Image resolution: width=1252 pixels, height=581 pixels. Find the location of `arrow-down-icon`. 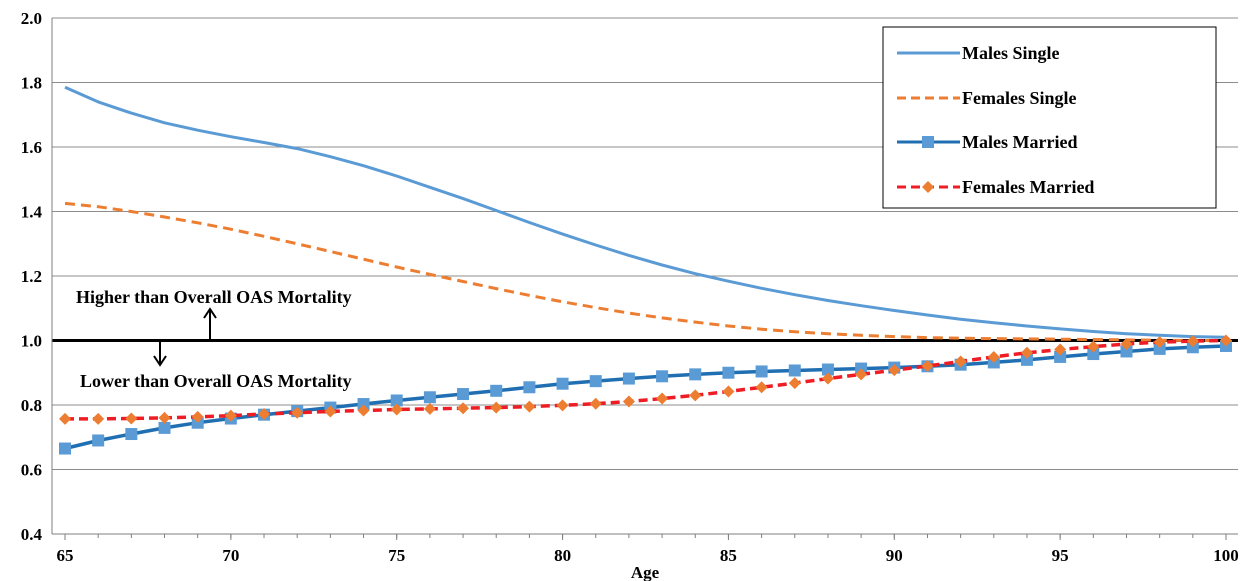

arrow-down-icon is located at coordinates (160, 361).